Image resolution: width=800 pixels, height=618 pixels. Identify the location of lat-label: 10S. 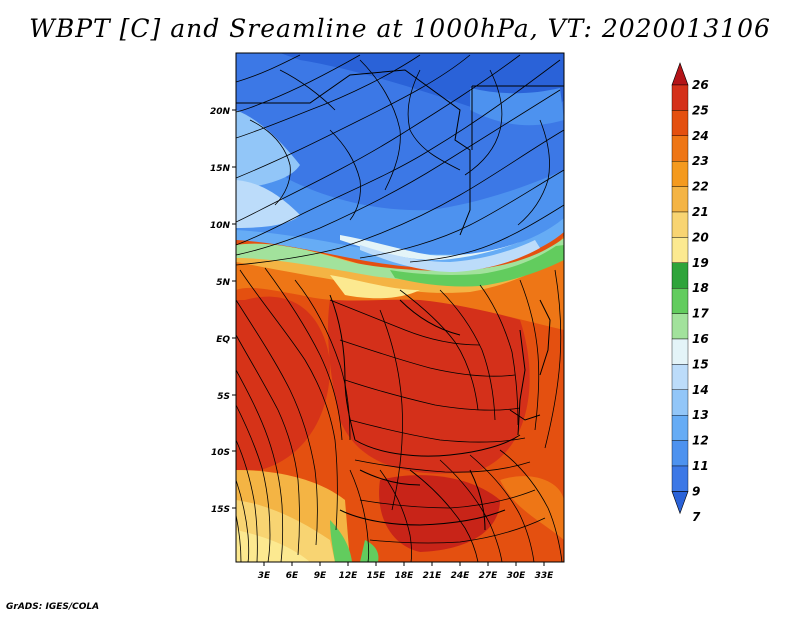
(220, 453).